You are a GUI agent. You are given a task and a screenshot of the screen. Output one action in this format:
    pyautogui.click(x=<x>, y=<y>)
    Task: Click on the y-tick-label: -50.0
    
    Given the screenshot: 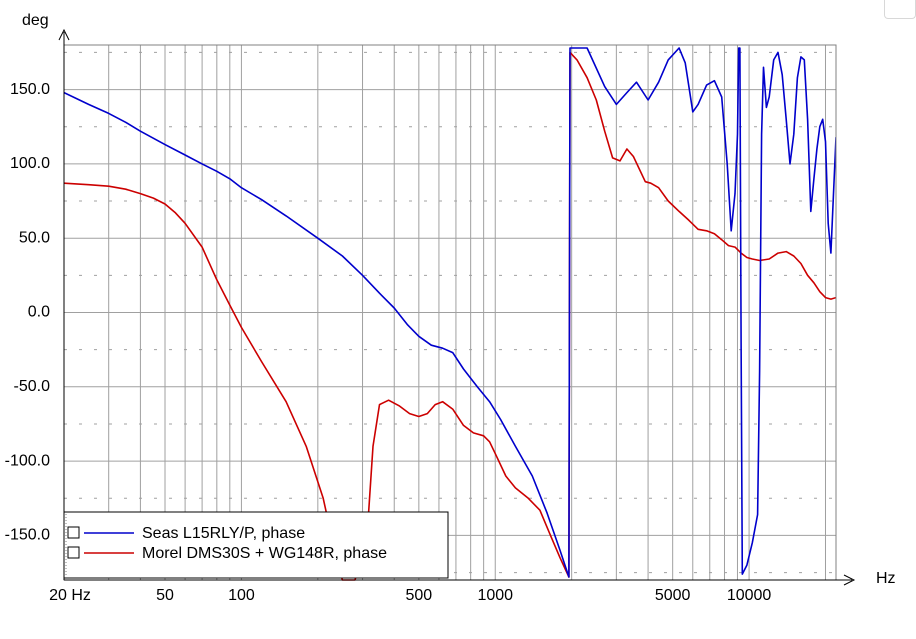 What is the action you would take?
    pyautogui.click(x=32, y=386)
    